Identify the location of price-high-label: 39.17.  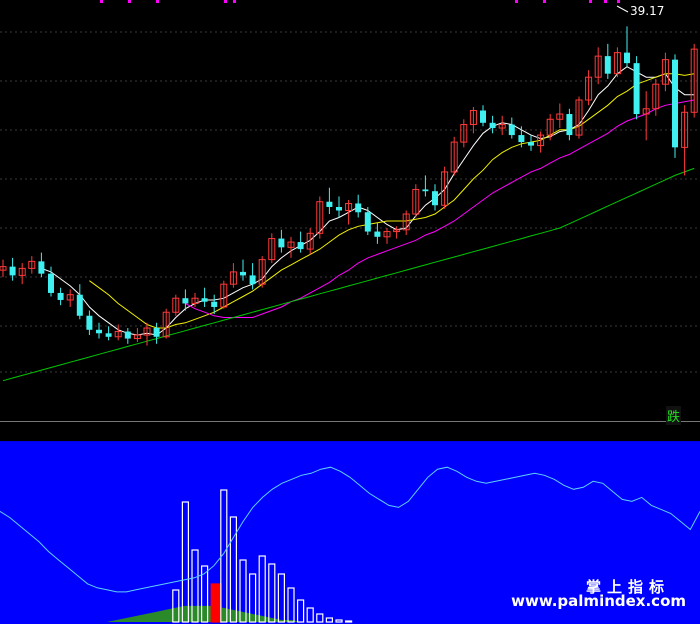
(647, 11).